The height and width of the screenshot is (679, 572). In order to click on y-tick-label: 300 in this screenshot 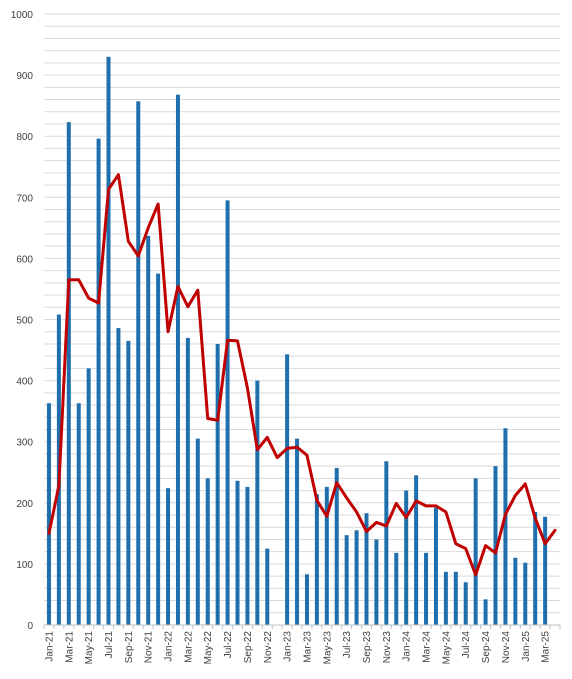, I will do `click(24, 443)`.